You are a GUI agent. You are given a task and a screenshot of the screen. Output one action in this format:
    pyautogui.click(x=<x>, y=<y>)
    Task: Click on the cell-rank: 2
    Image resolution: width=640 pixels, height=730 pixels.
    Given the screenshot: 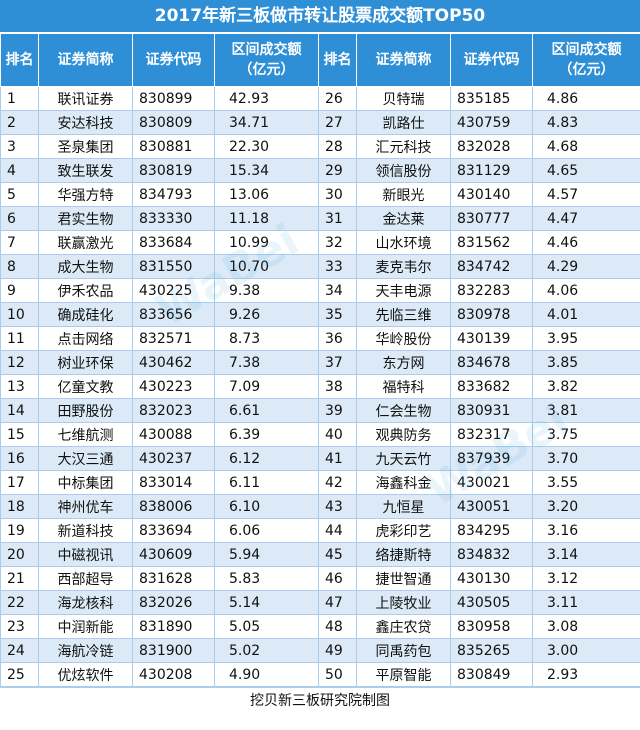 What is the action you would take?
    pyautogui.click(x=19, y=122)
    